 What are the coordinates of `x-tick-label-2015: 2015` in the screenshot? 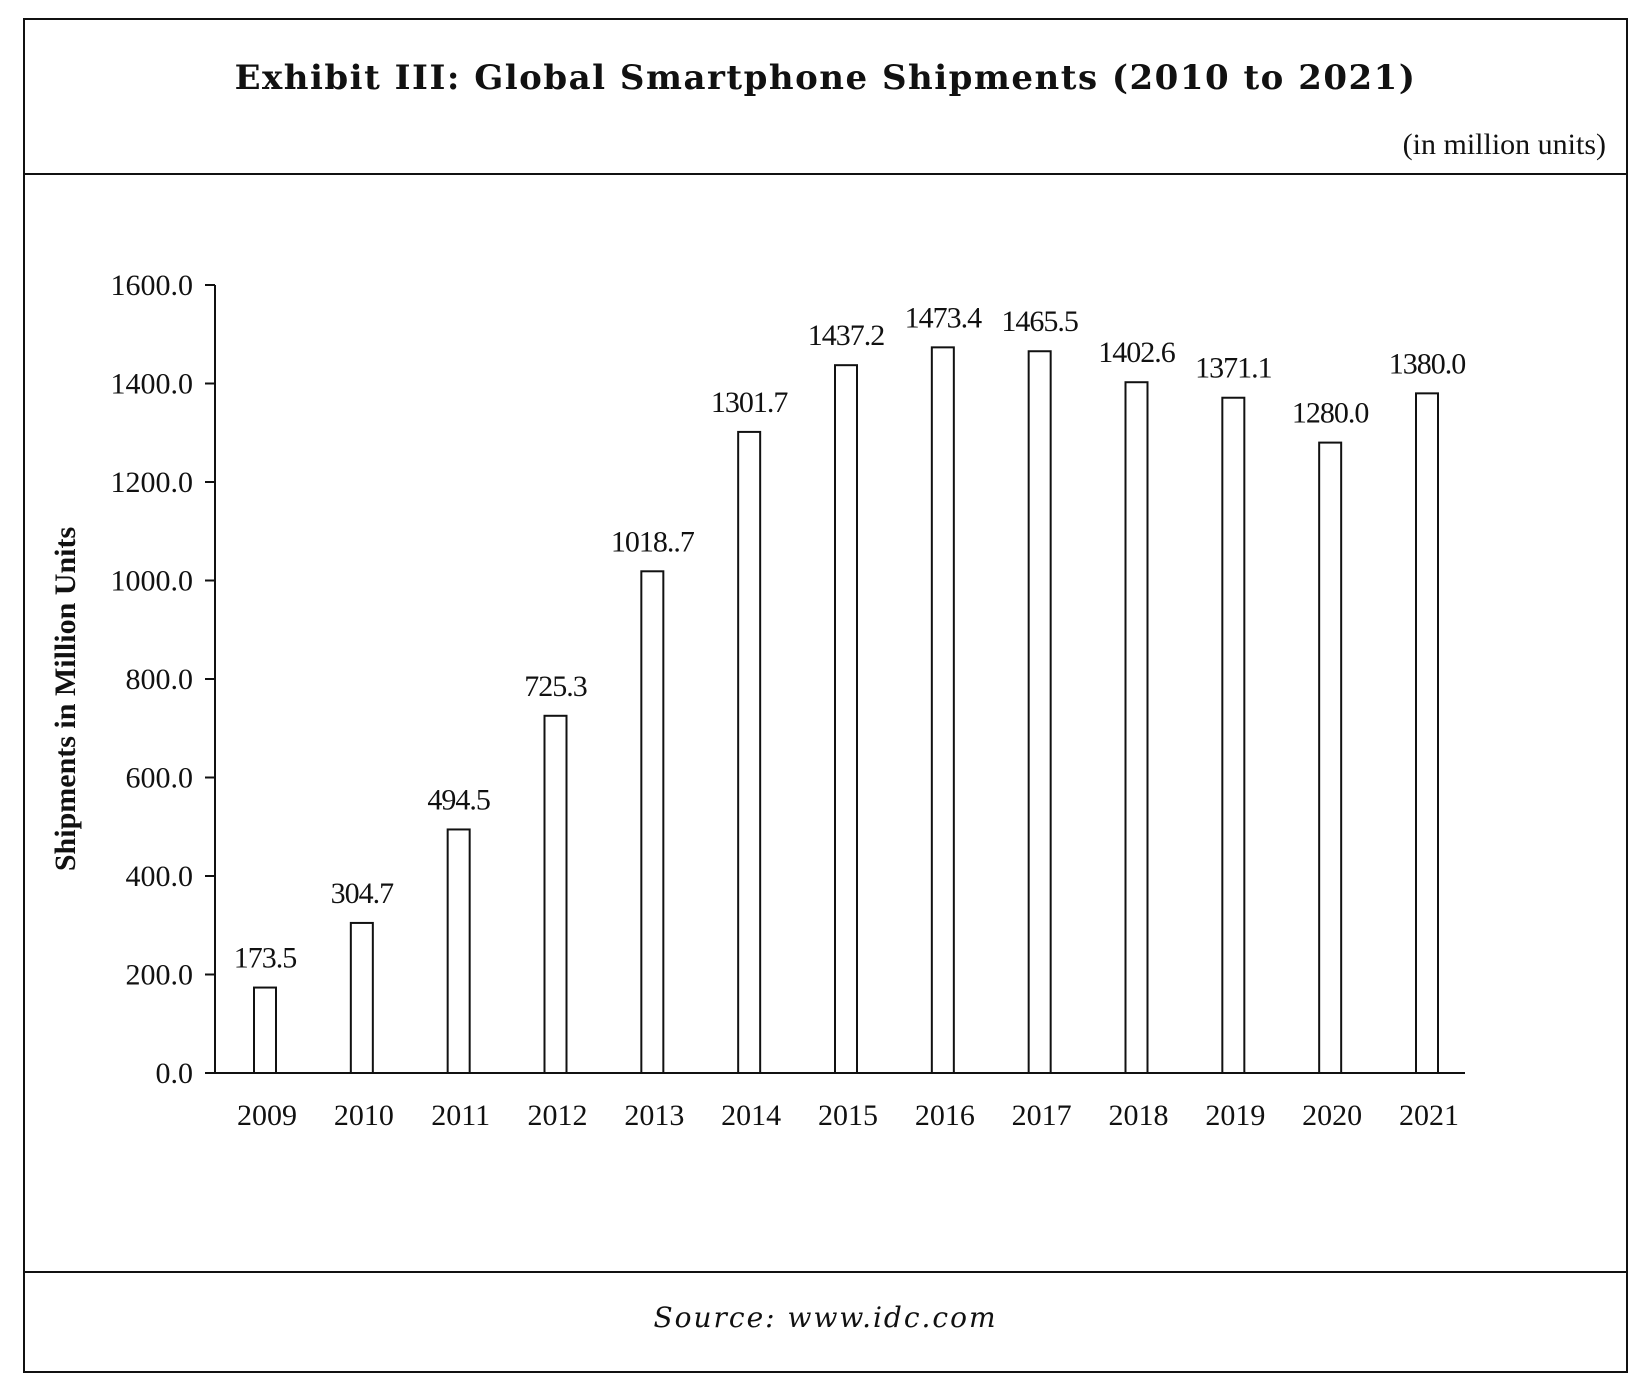 It's located at (848, 1115).